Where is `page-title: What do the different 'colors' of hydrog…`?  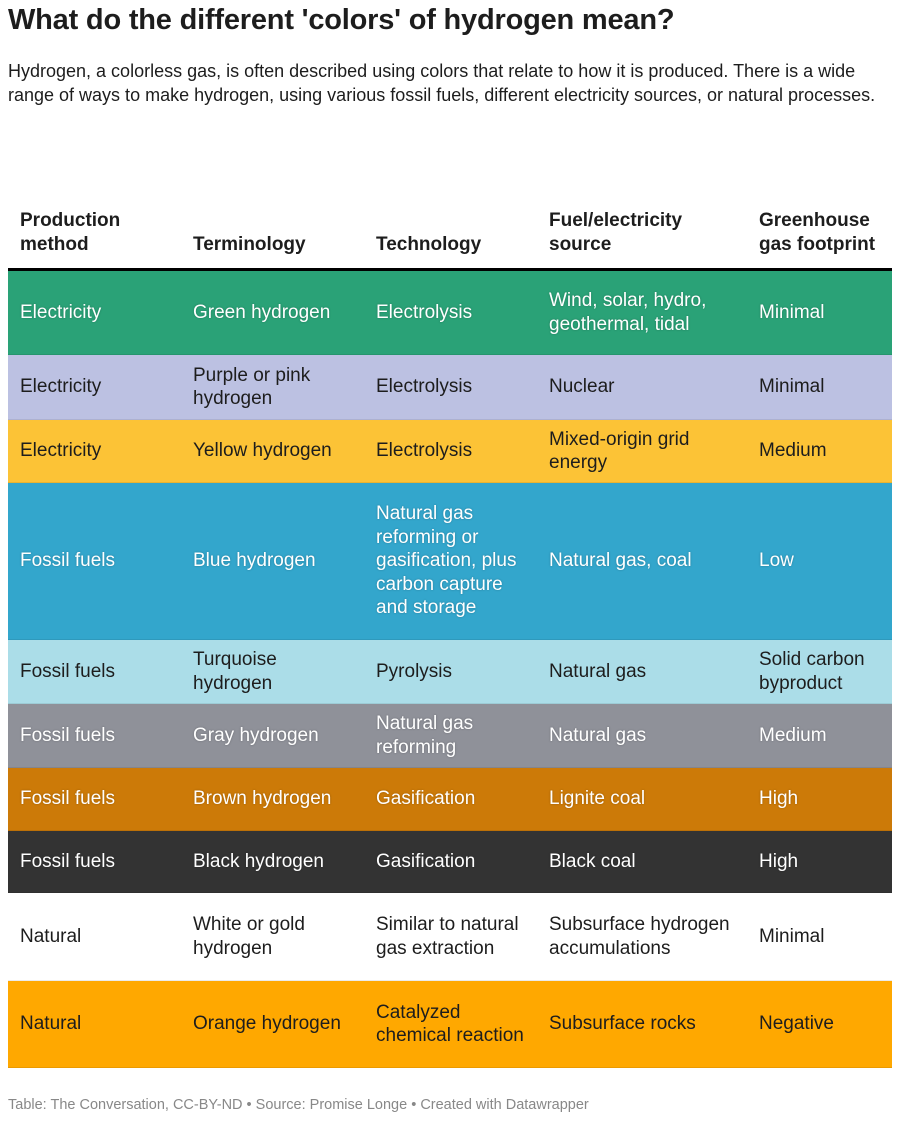 page-title: What do the different 'colors' of hydrog… is located at coordinates (341, 20).